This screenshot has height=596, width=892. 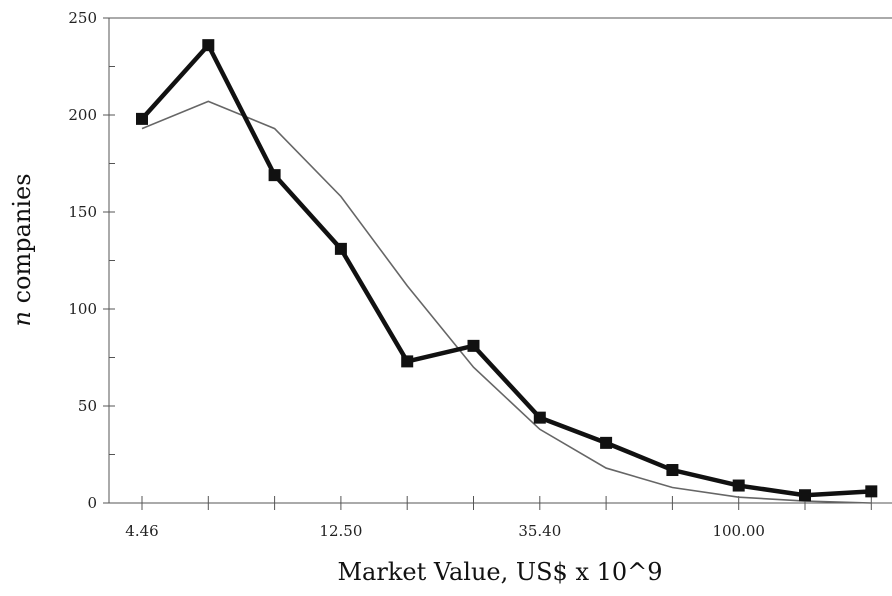 I want to click on y-tick-label: 150, so click(x=82, y=212).